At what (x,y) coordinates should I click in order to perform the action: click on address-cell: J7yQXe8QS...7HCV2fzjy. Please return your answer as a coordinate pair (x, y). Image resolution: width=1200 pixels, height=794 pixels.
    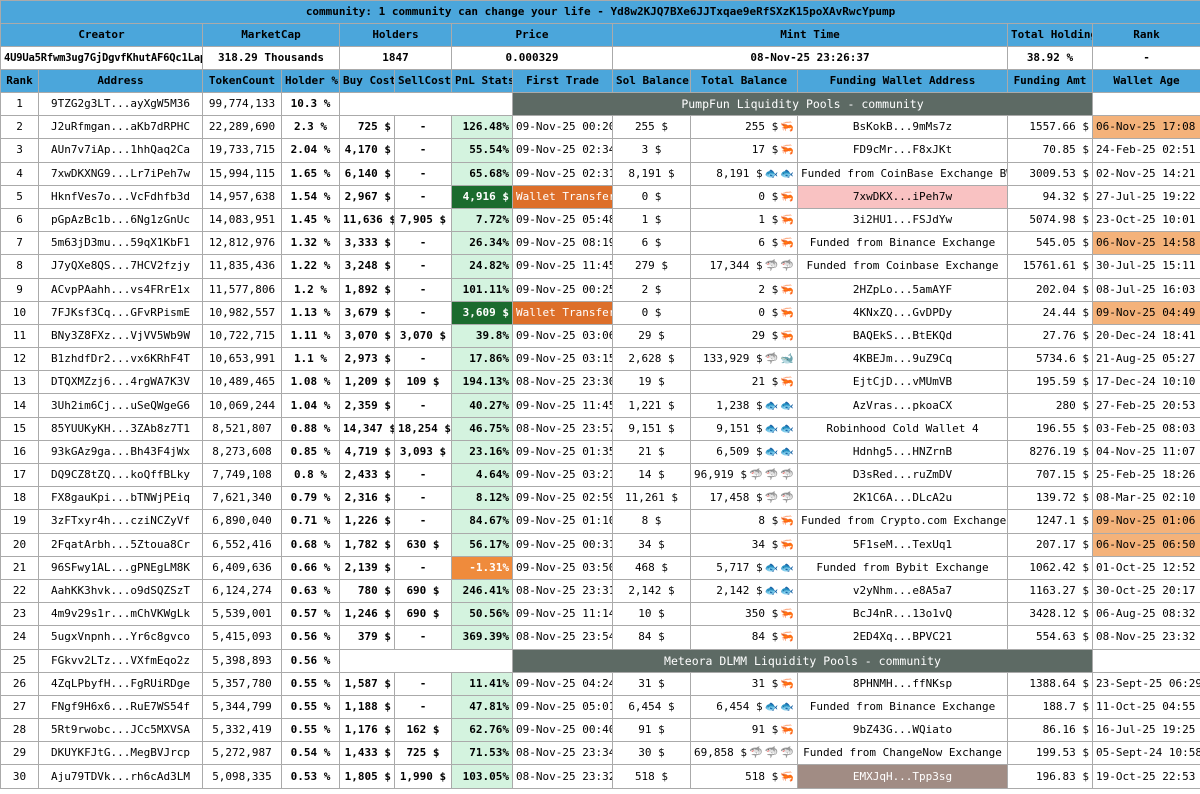
    Looking at the image, I should click on (120, 266).